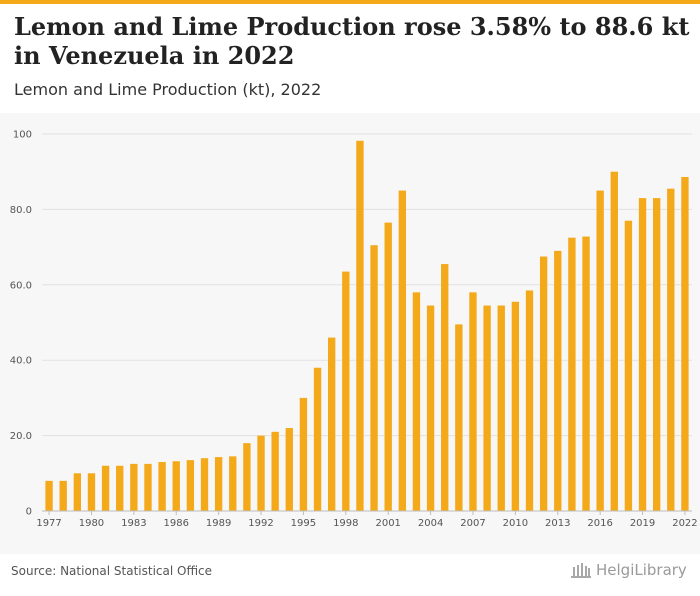  I want to click on bar-2018, so click(628, 365).